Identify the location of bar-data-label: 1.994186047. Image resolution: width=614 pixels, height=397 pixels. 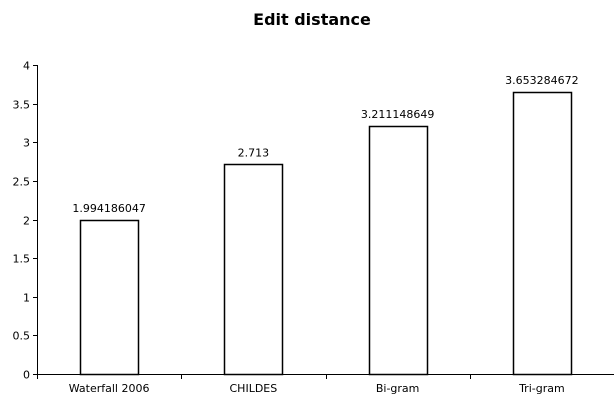
(108, 208).